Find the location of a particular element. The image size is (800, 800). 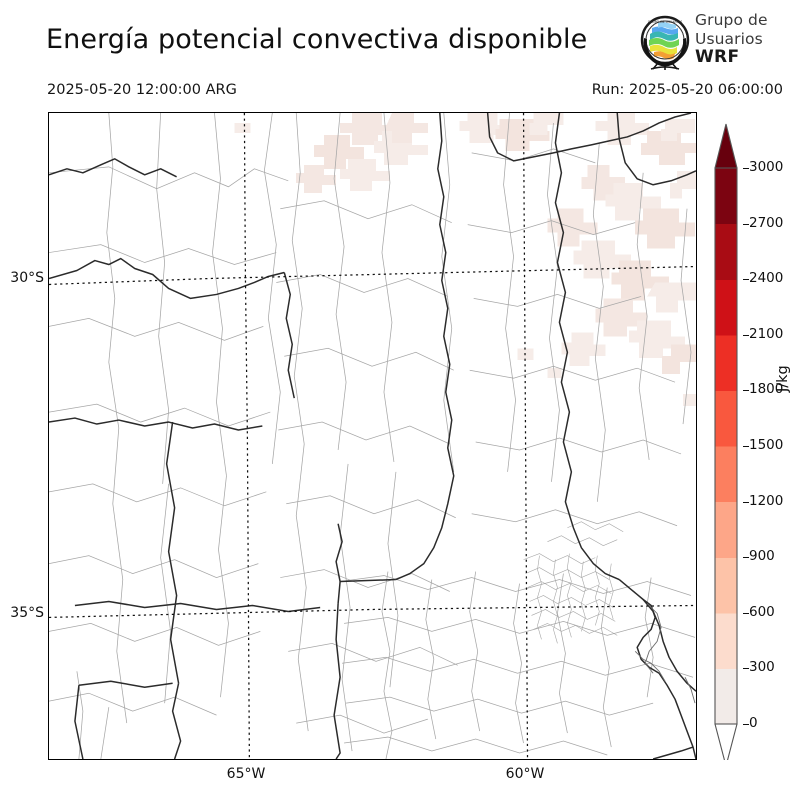

gridline-lon-65w is located at coordinates (247, 436).